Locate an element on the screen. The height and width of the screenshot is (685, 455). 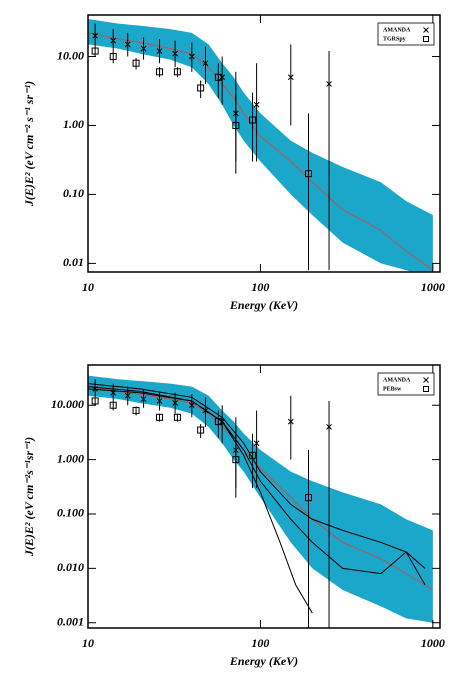
y-tick-label: 1.00 is located at coordinates (73, 124).